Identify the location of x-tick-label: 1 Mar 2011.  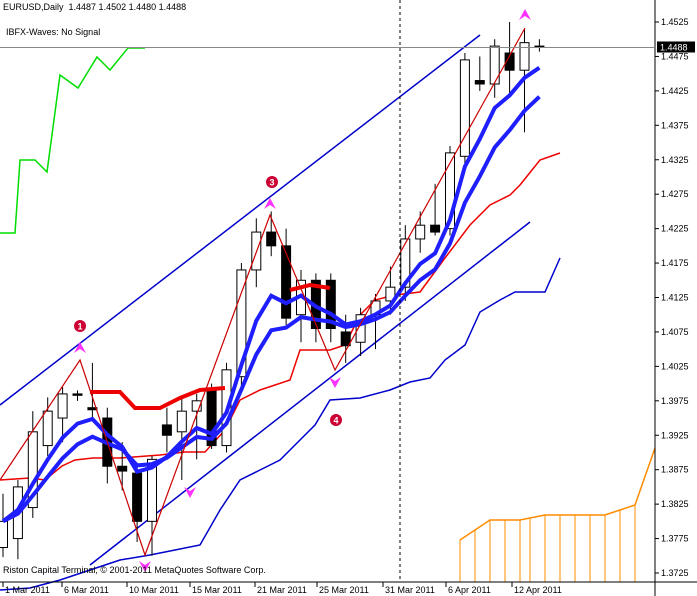
(27, 590).